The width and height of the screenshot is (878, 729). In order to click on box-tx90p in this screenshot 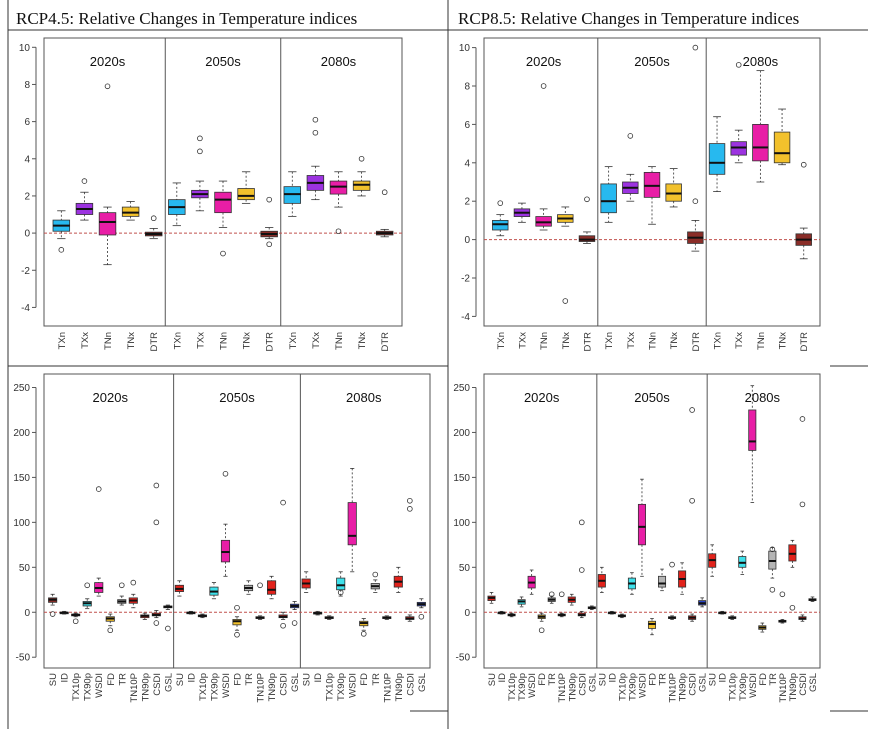, I will do `click(341, 584)`.